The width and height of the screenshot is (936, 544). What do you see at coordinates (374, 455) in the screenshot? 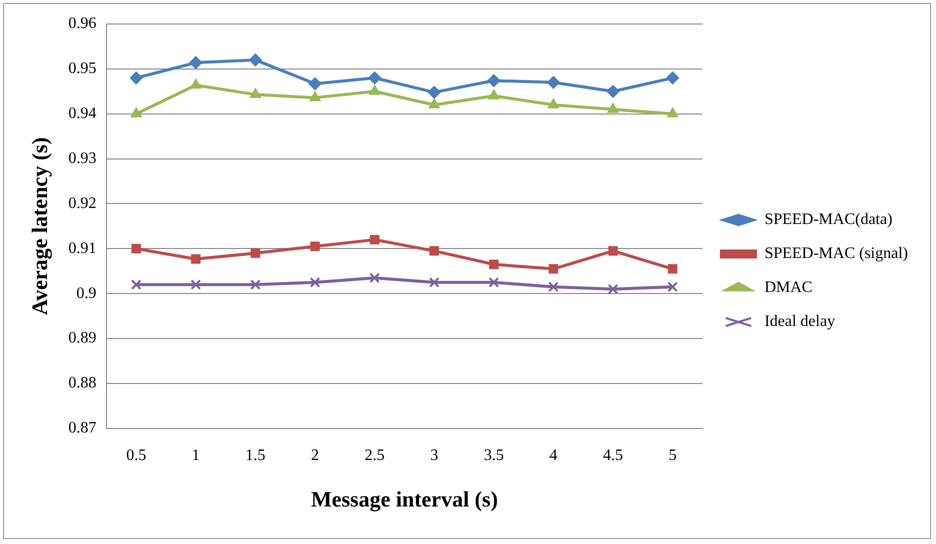
I see `x-tick-label: 2.5` at bounding box center [374, 455].